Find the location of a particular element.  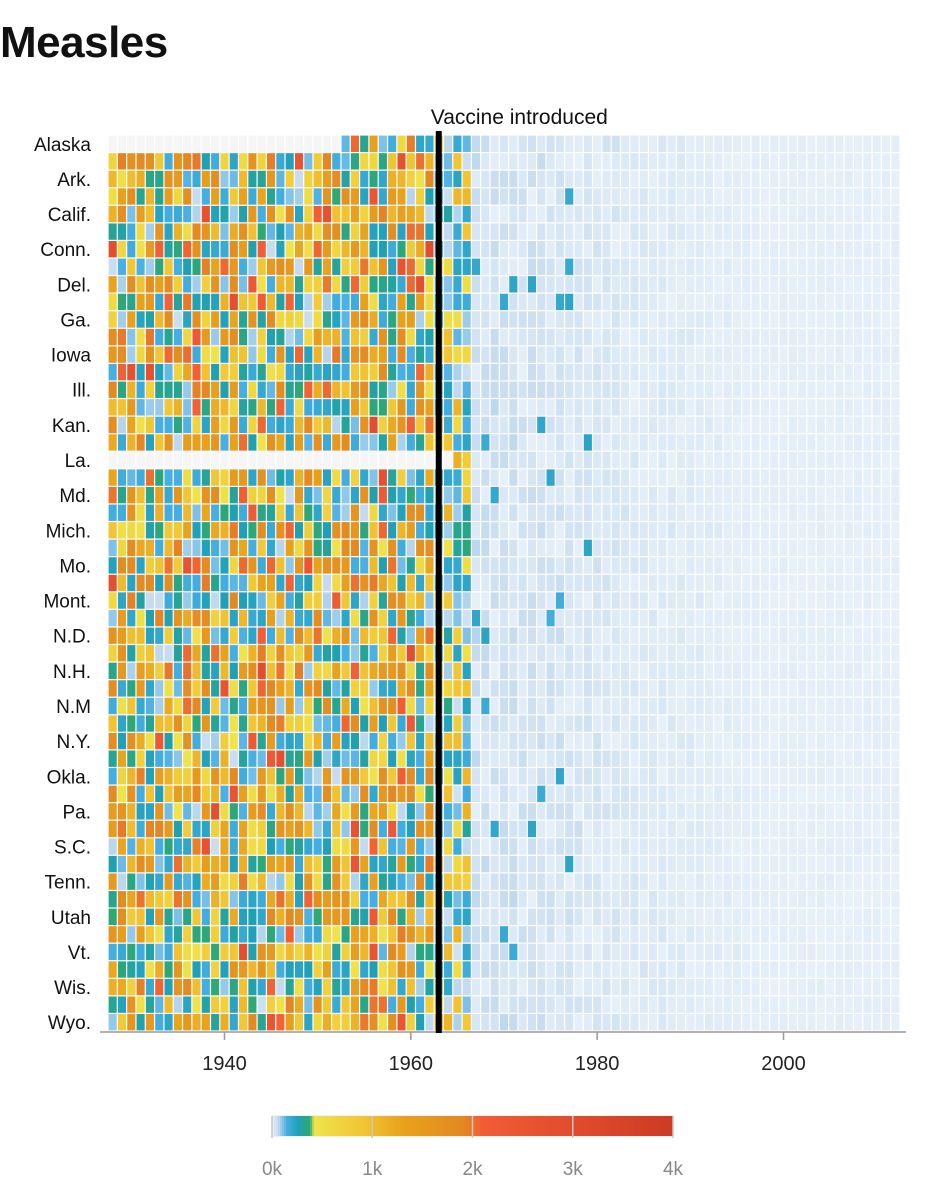

state-label: Ill. is located at coordinates (81, 391).